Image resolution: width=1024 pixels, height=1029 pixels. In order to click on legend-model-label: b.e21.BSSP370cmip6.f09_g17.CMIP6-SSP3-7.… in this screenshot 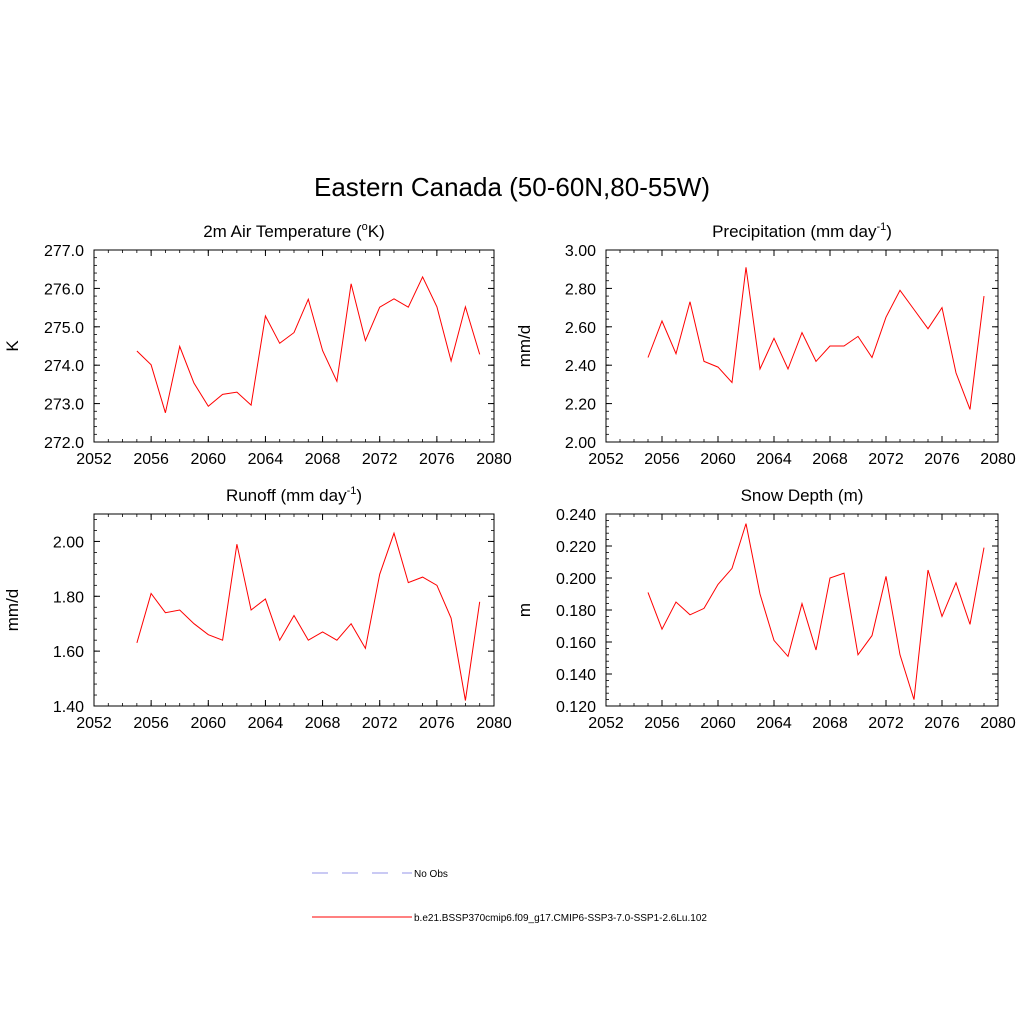, I will do `click(560, 918)`.